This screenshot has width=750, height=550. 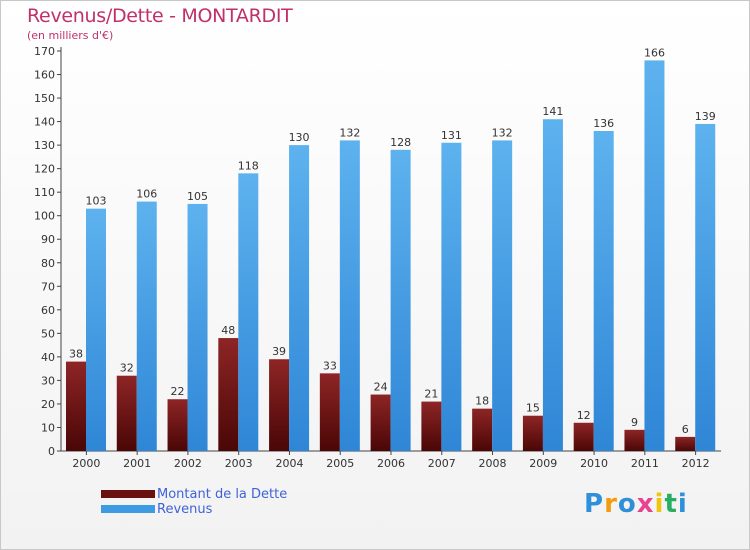 I want to click on y-tick-label: 80, so click(x=48, y=263).